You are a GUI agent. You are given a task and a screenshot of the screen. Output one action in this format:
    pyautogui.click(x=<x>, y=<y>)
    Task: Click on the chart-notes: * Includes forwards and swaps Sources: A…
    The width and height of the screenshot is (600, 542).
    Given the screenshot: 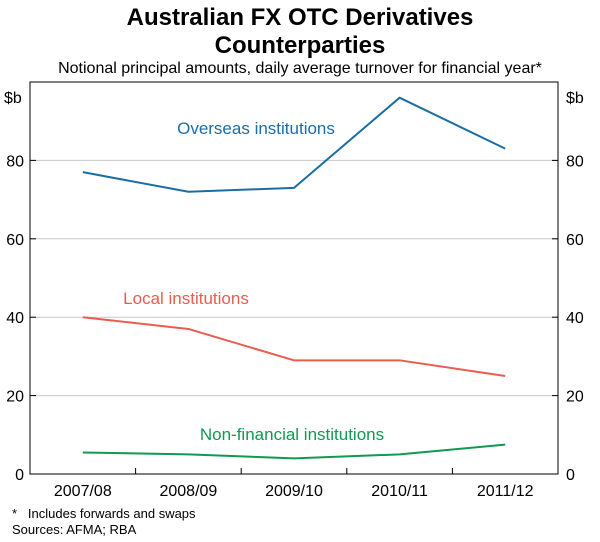 What is the action you would take?
    pyautogui.click(x=104, y=522)
    